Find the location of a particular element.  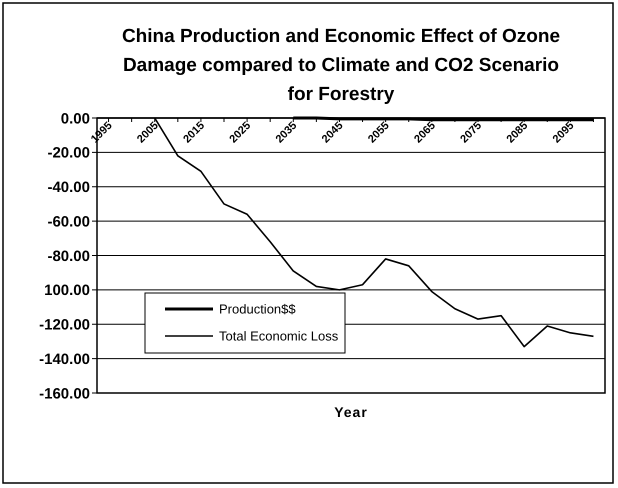

y-tick-label: 0.00 is located at coordinates (75, 119).